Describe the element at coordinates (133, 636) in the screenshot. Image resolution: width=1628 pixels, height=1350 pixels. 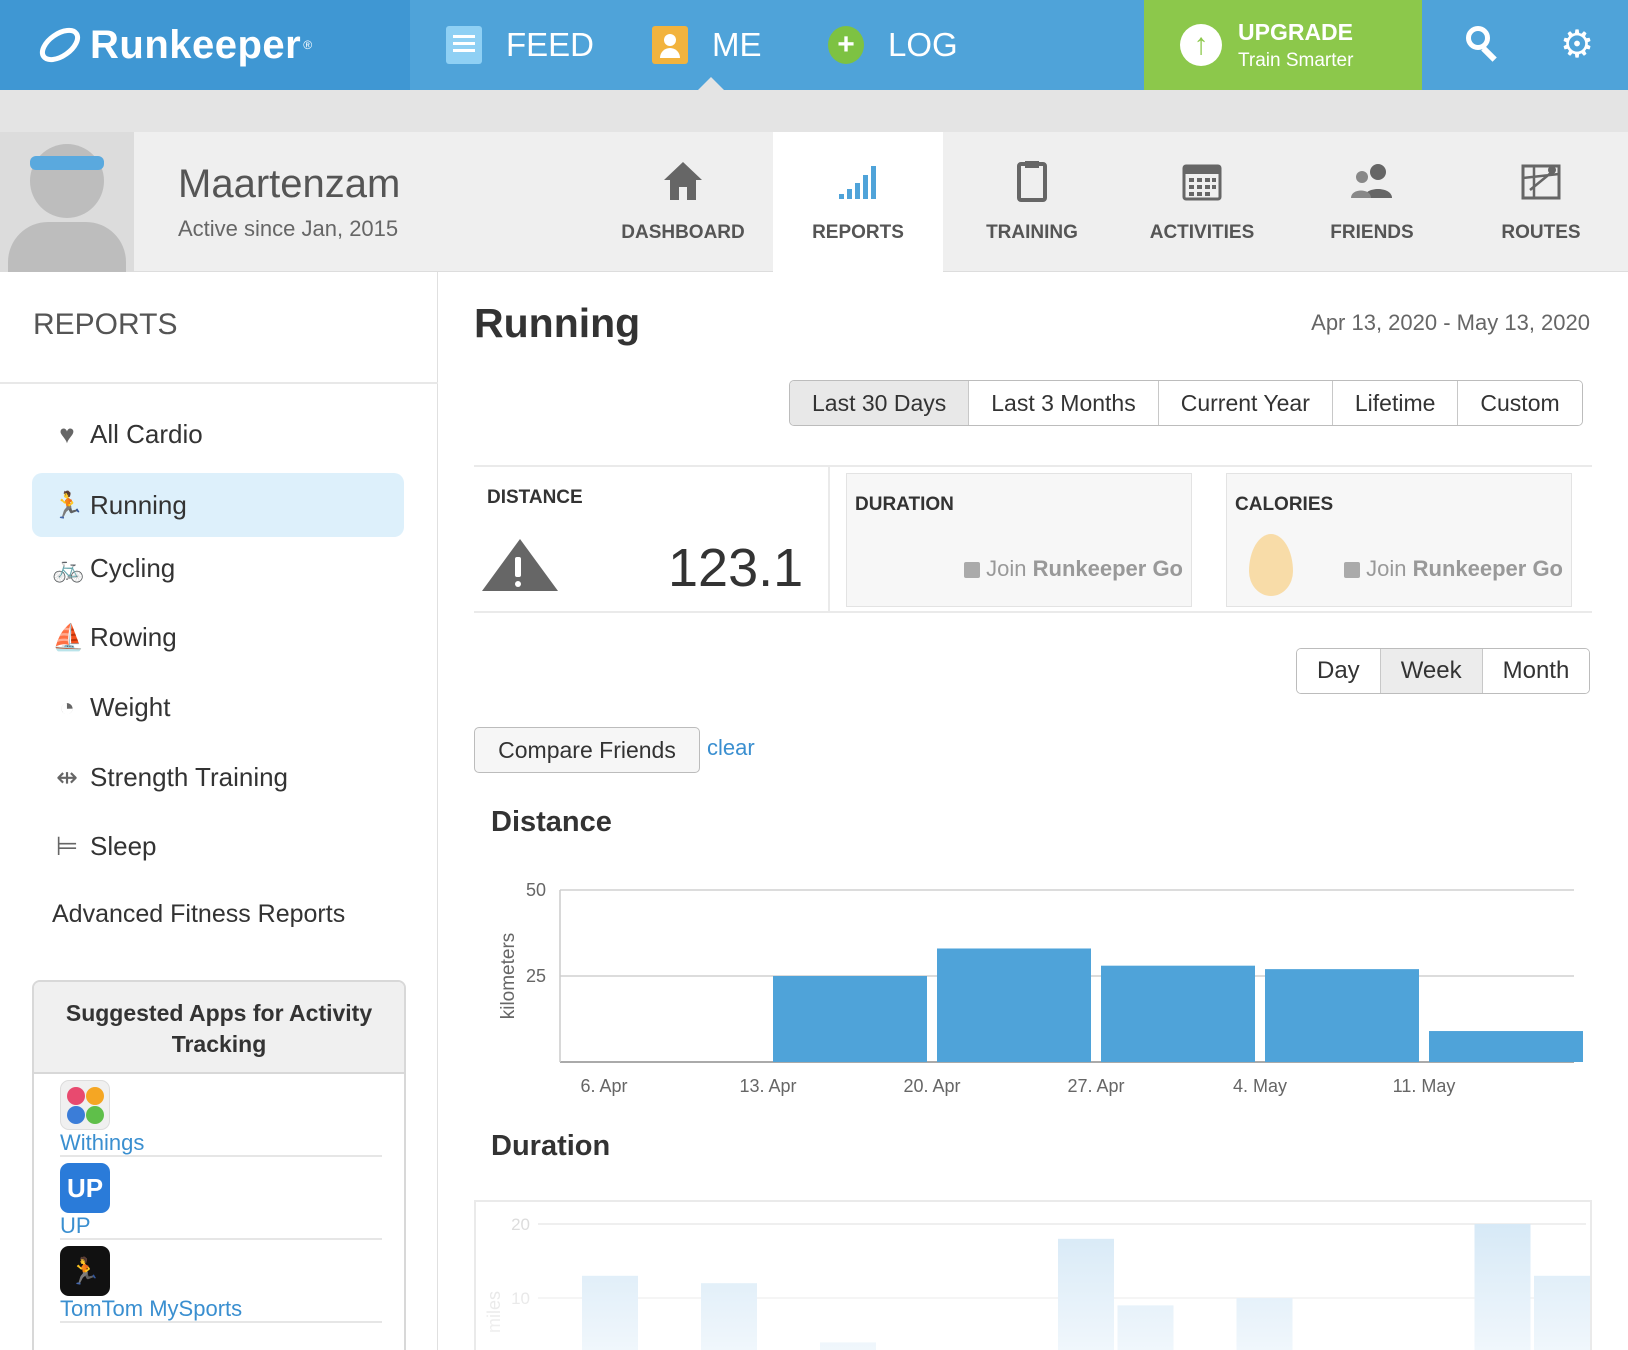
I see `sidebar-item-label: Rowing` at that location.